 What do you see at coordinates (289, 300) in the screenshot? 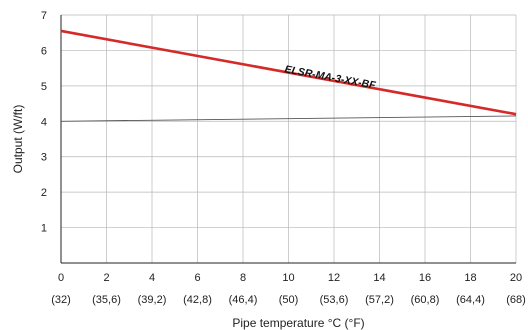
I see `x-tick-label-f: (50)` at bounding box center [289, 300].